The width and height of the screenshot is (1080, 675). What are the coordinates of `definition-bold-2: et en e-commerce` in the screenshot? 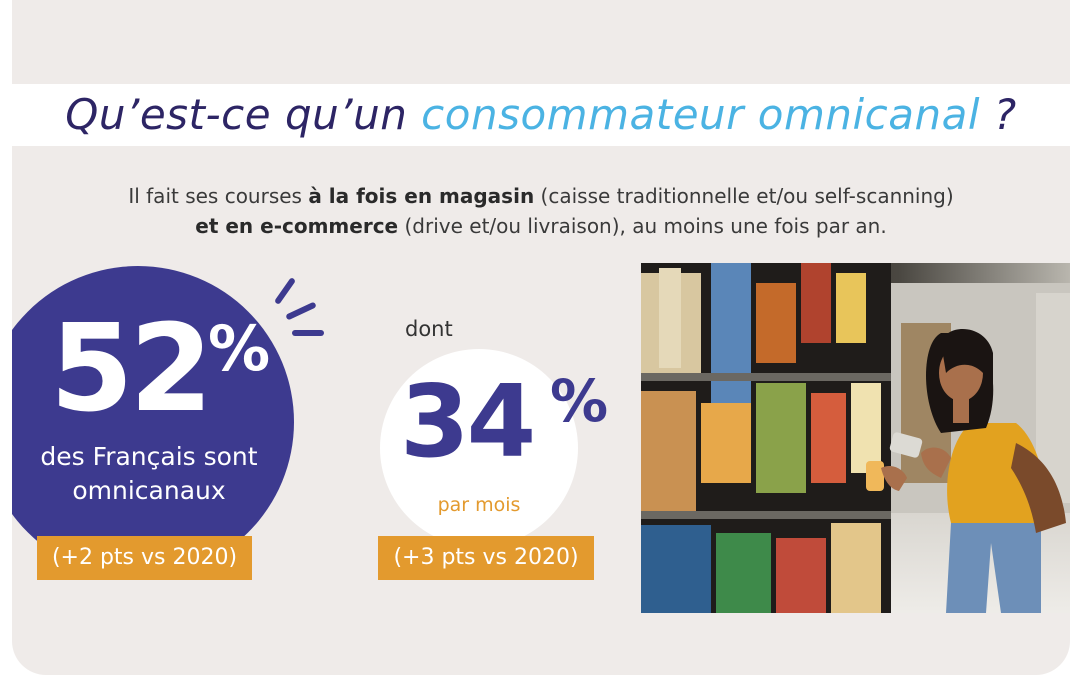 It's located at (297, 226).